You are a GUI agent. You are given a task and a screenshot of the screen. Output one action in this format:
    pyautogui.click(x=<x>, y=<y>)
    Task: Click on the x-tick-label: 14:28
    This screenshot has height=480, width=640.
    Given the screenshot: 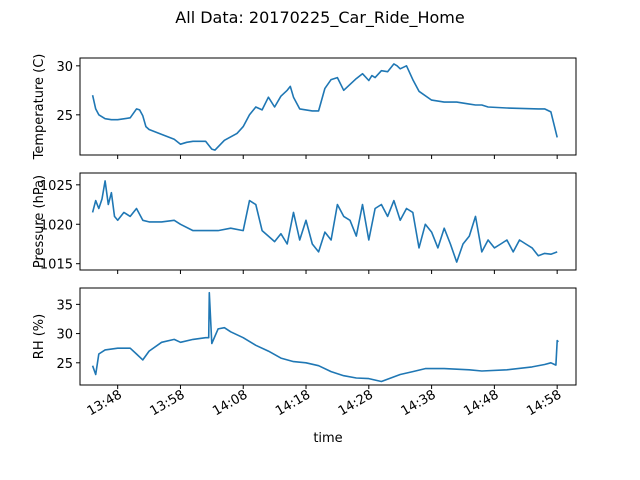 What is the action you would take?
    pyautogui.click(x=356, y=403)
    